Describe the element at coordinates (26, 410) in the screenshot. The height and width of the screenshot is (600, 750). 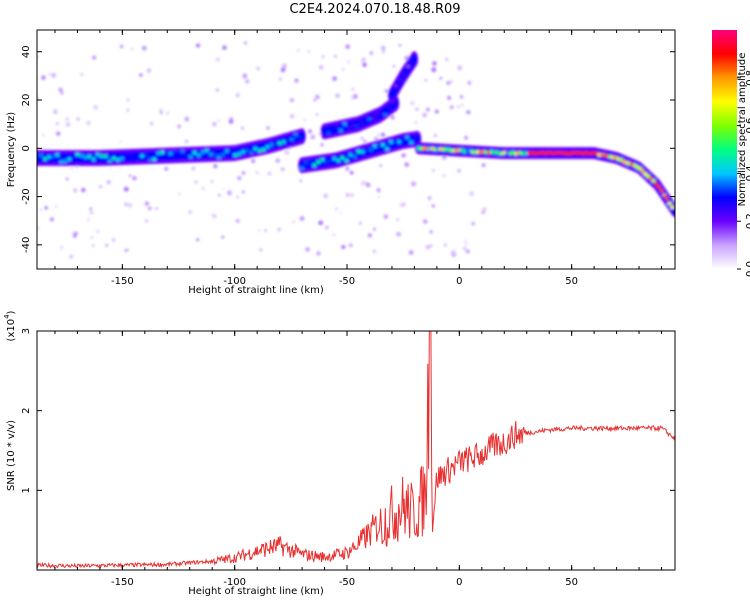
I see `snr-y-tick-label: 2` at that location.